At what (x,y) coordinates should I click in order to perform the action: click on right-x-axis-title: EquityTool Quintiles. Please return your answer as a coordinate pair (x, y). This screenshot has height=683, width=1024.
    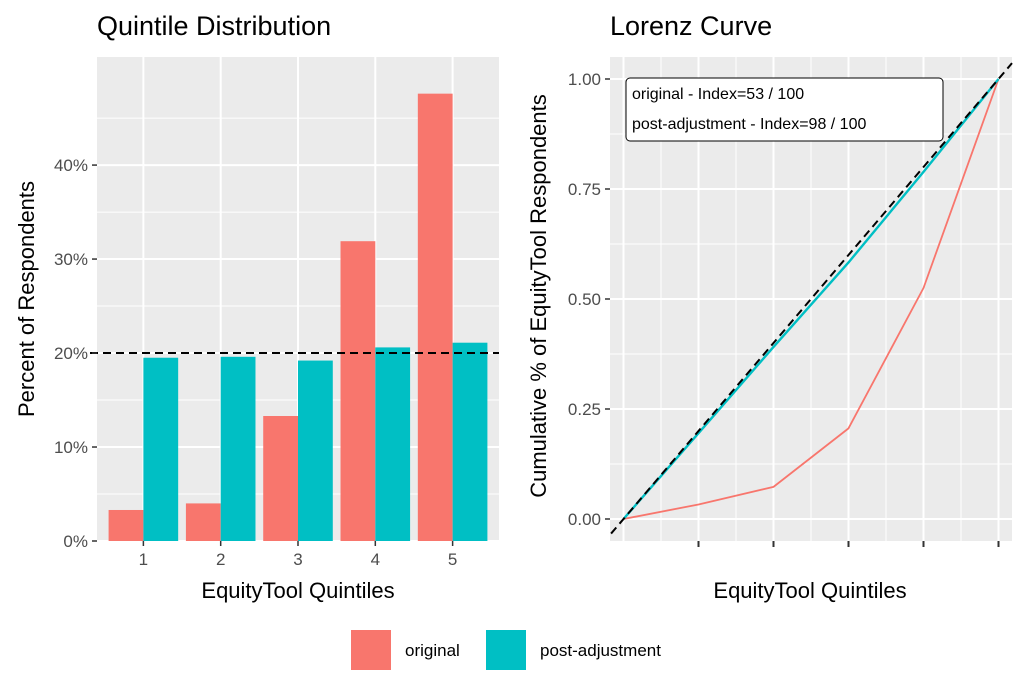
    Looking at the image, I should click on (809, 590).